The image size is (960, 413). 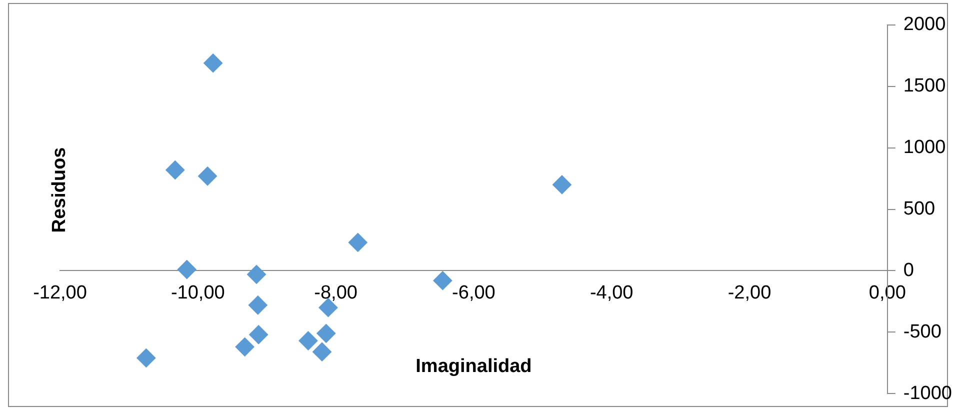 What do you see at coordinates (887, 293) in the screenshot?
I see `x-tick-label: 0,00` at bounding box center [887, 293].